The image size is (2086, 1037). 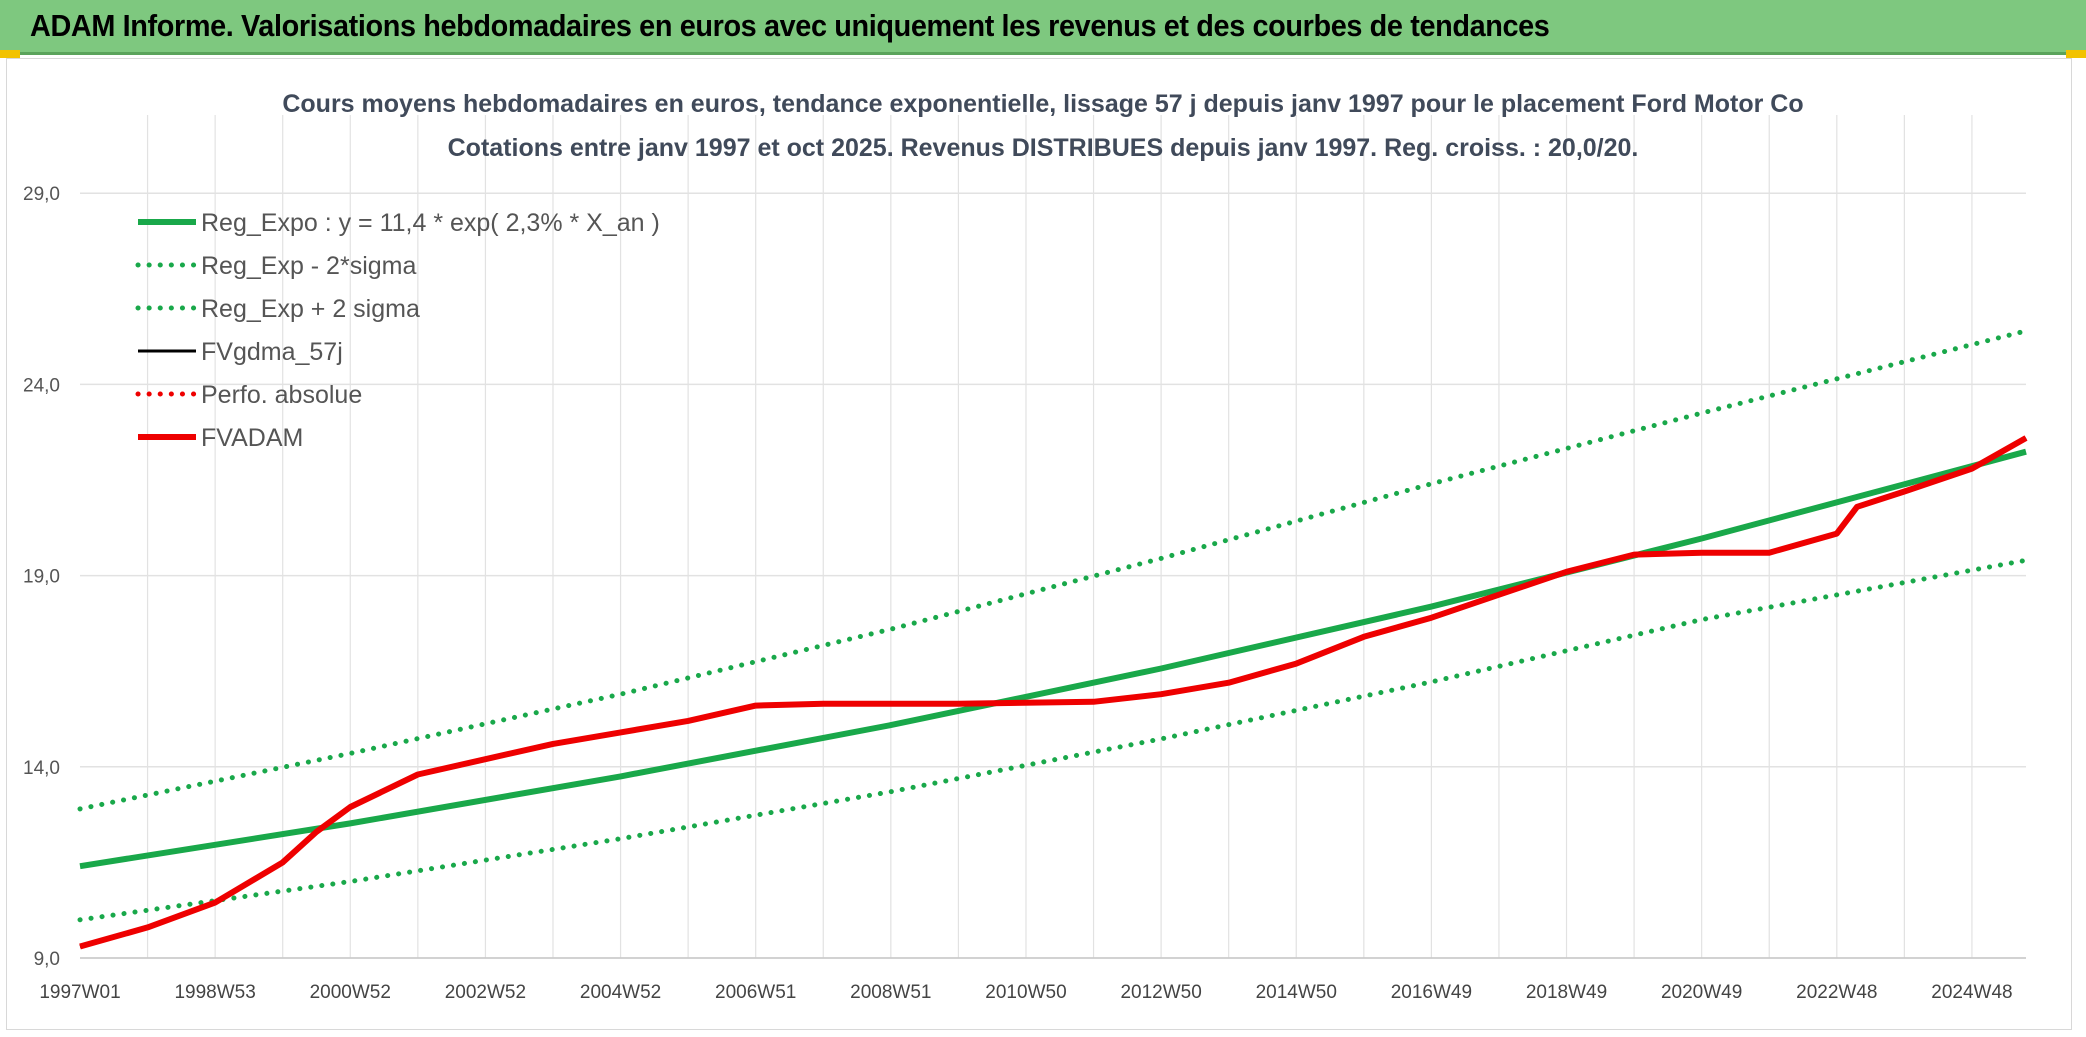 I want to click on y-tick-label: 19,0, so click(x=41, y=577).